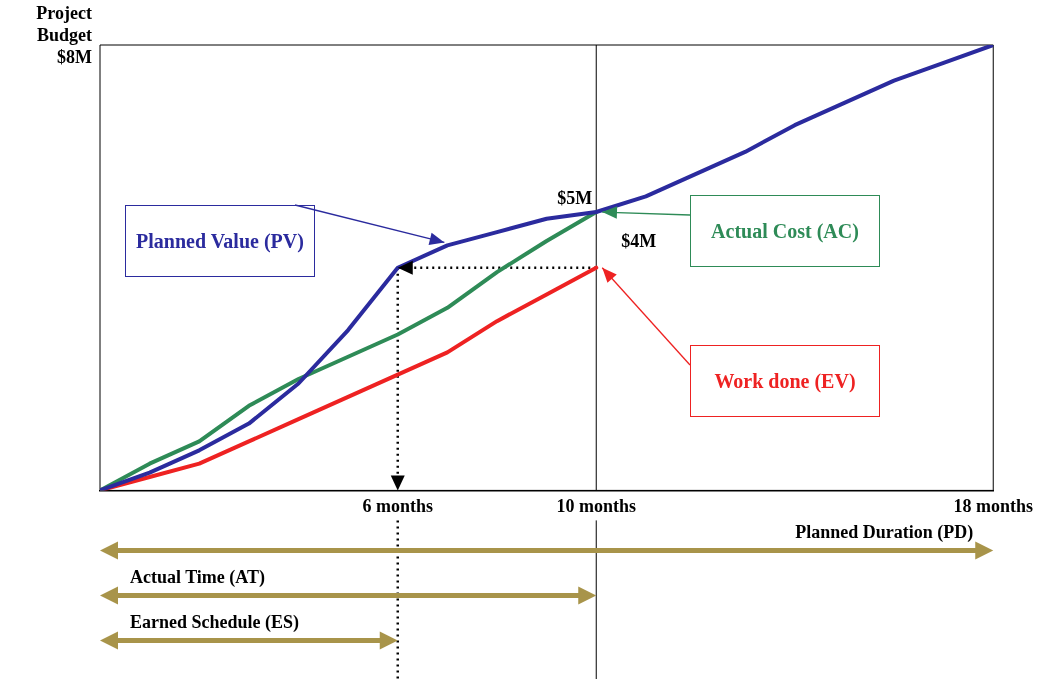 This screenshot has width=1039, height=684. What do you see at coordinates (884, 533) in the screenshot?
I see `text: Planned Duration (PD)` at bounding box center [884, 533].